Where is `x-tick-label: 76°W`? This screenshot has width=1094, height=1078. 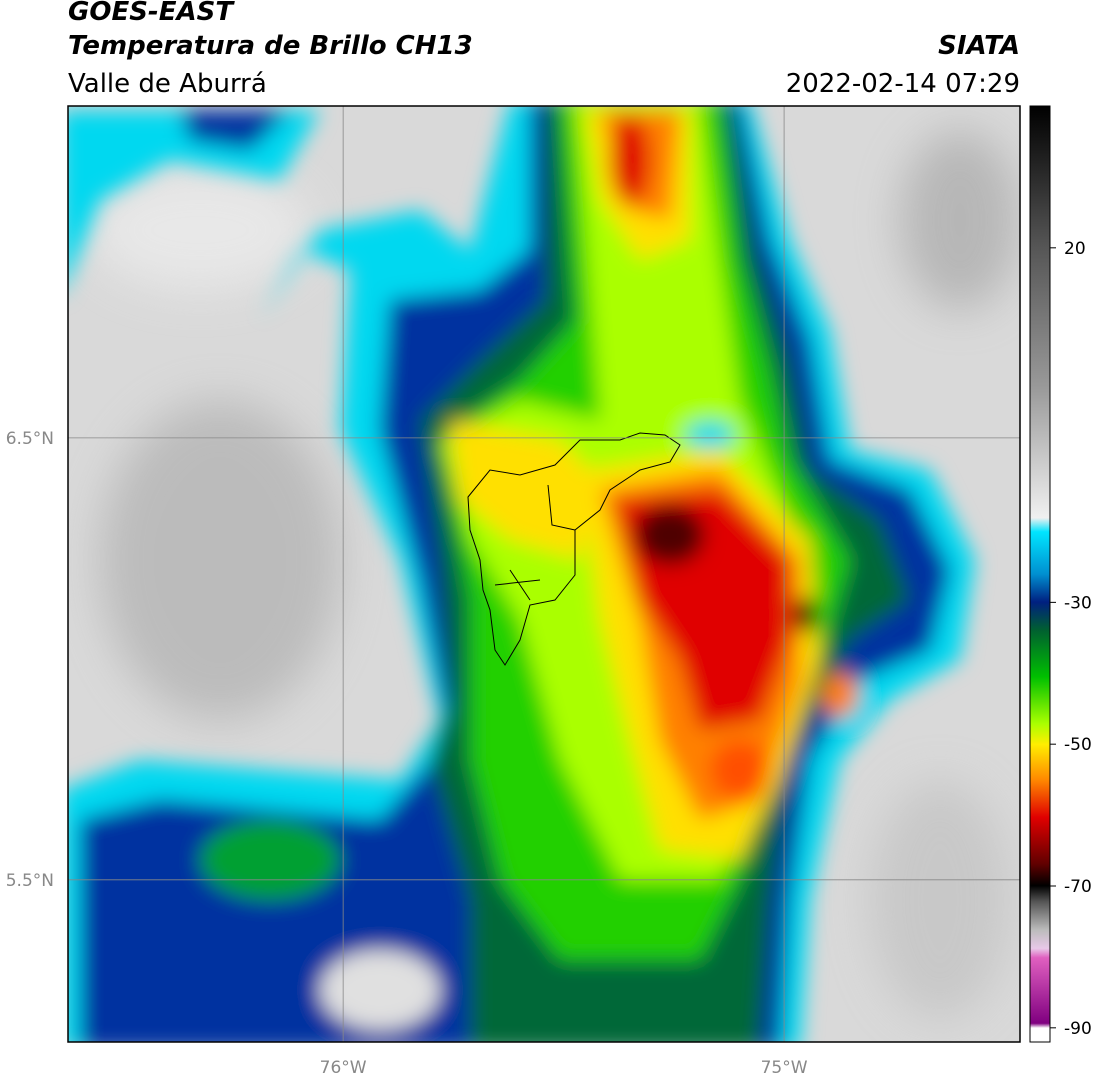 x-tick-label: 76°W is located at coordinates (343, 1068).